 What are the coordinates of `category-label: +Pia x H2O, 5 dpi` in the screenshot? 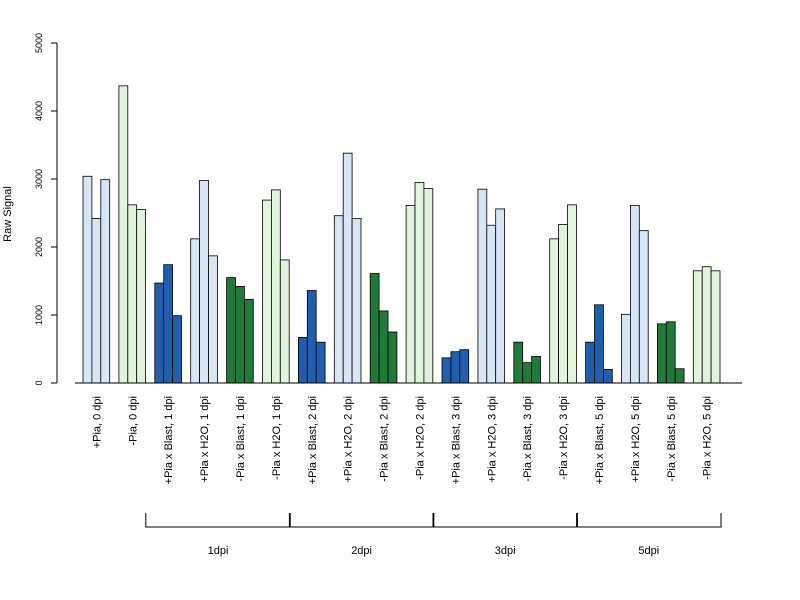 It's located at (636, 439).